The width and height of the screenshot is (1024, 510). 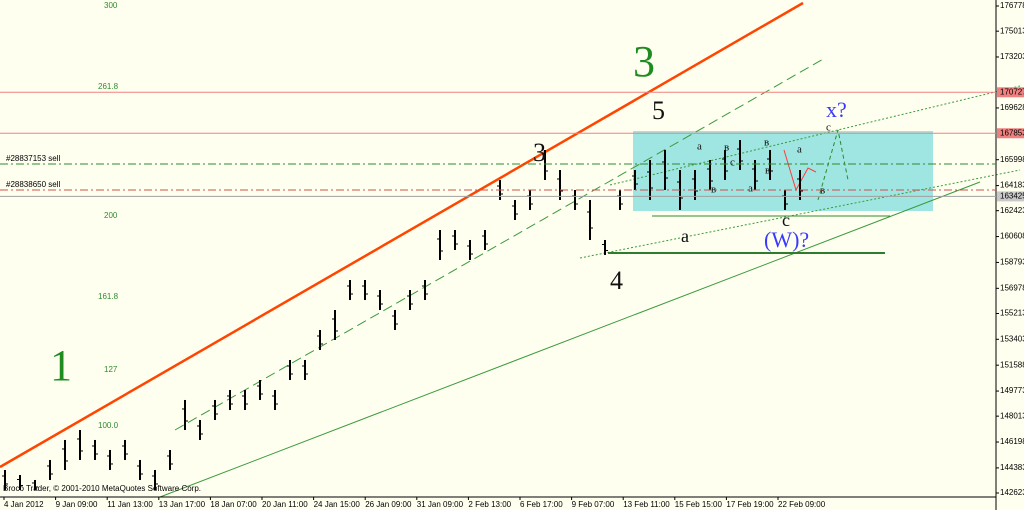 What do you see at coordinates (130, 504) in the screenshot?
I see `x-tick-label: 11 Jan 13:00` at bounding box center [130, 504].